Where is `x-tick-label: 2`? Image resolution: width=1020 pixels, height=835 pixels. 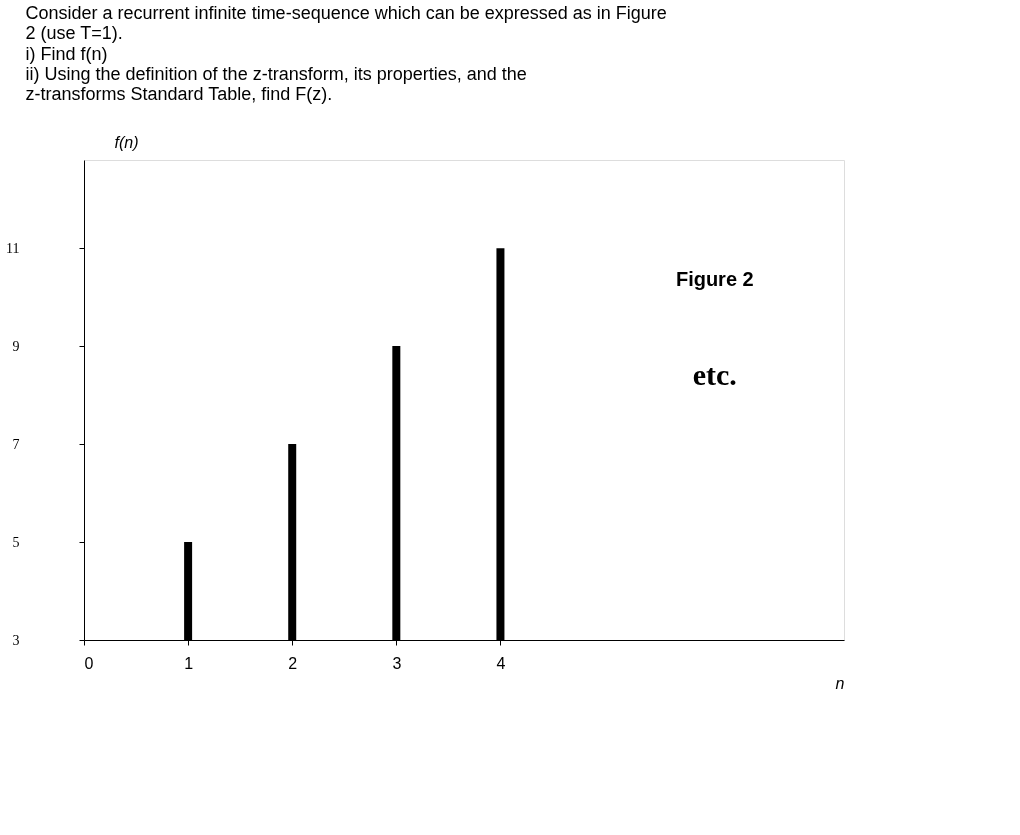
x-tick-label: 2 is located at coordinates (293, 663).